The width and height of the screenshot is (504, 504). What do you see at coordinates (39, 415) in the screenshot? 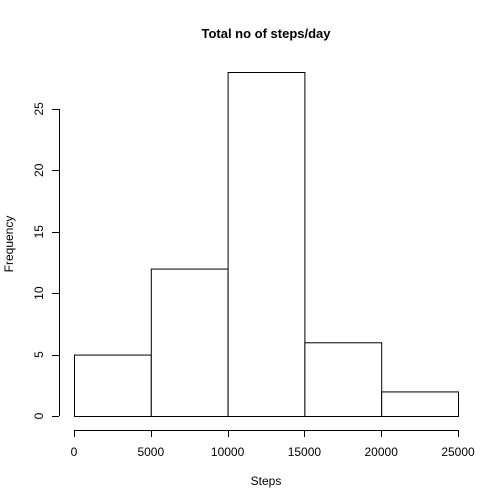
I see `y-tick-label-0: 0` at bounding box center [39, 415].